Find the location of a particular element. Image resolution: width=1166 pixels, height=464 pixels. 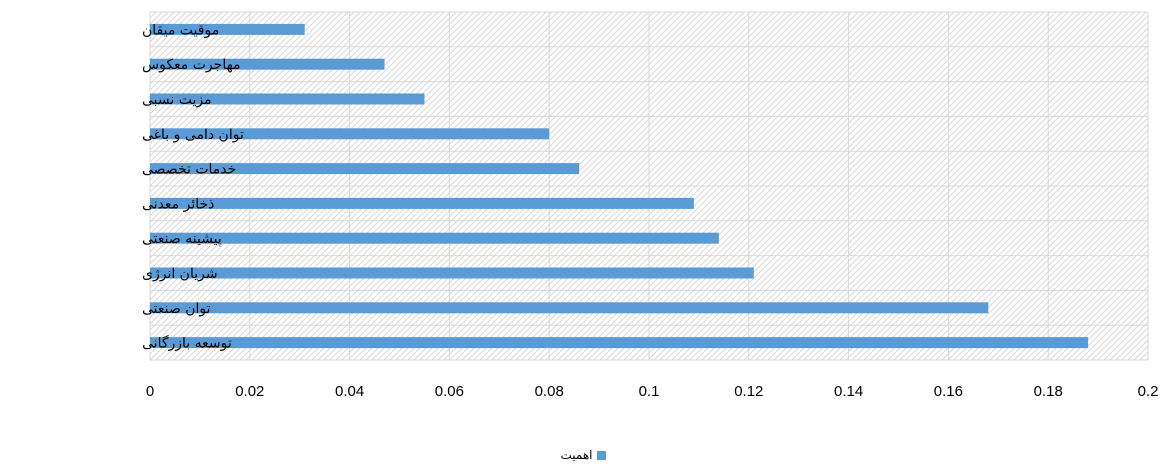

category-label: توان دامی و باغی is located at coordinates (193, 135).